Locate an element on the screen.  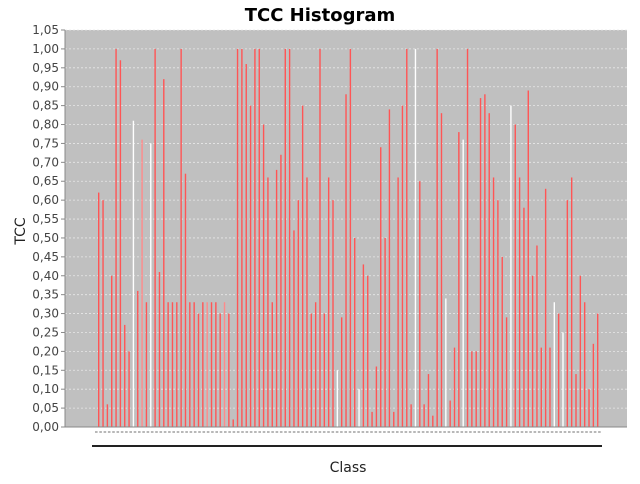
y-tick-label: 1,00 is located at coordinates (45, 49).